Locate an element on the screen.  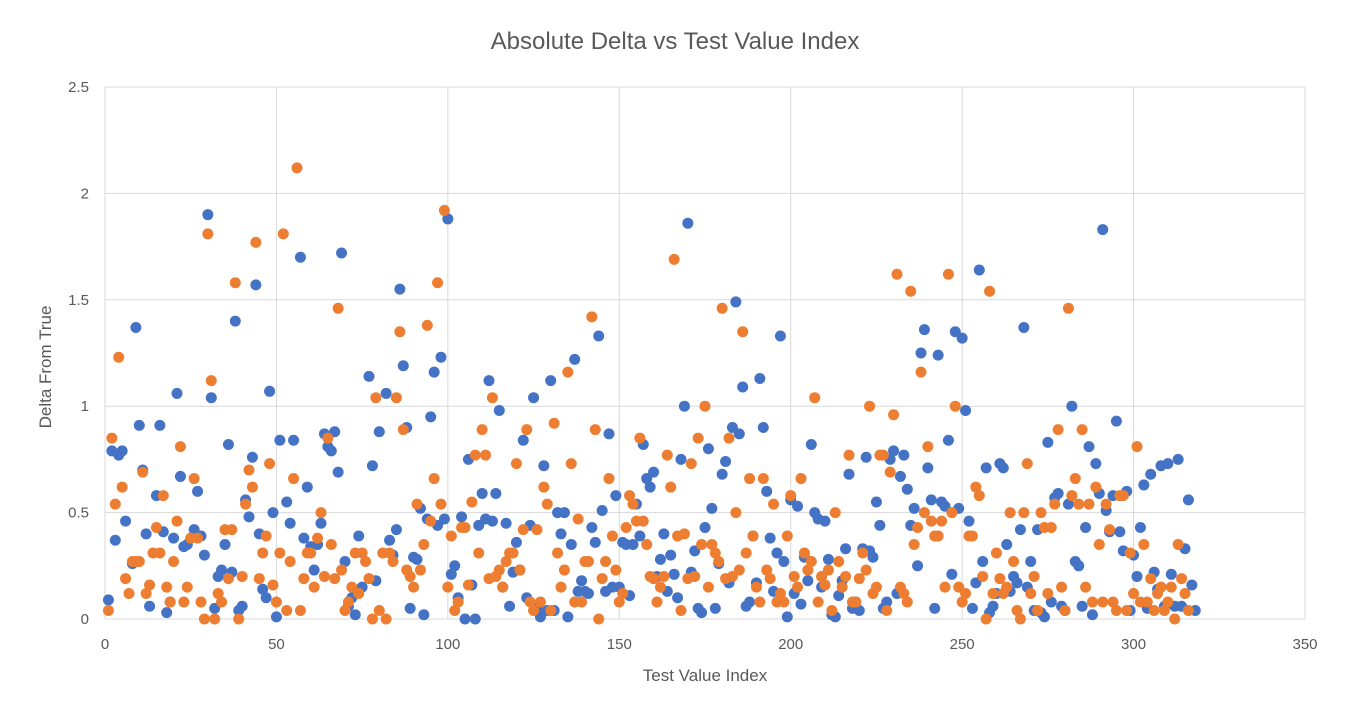
y-tick-label: 1.5 is located at coordinates (78, 300).